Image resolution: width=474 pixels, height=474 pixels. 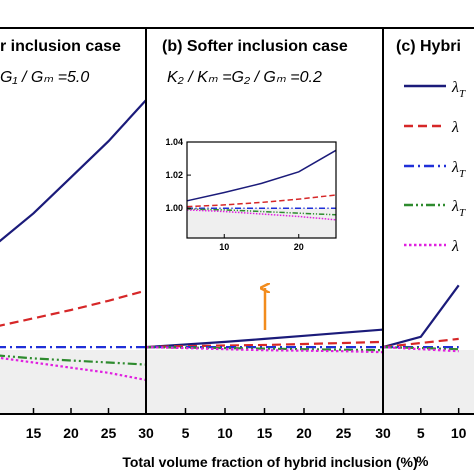 I want to click on panel-a-title: r inclusion case, so click(x=60, y=46).